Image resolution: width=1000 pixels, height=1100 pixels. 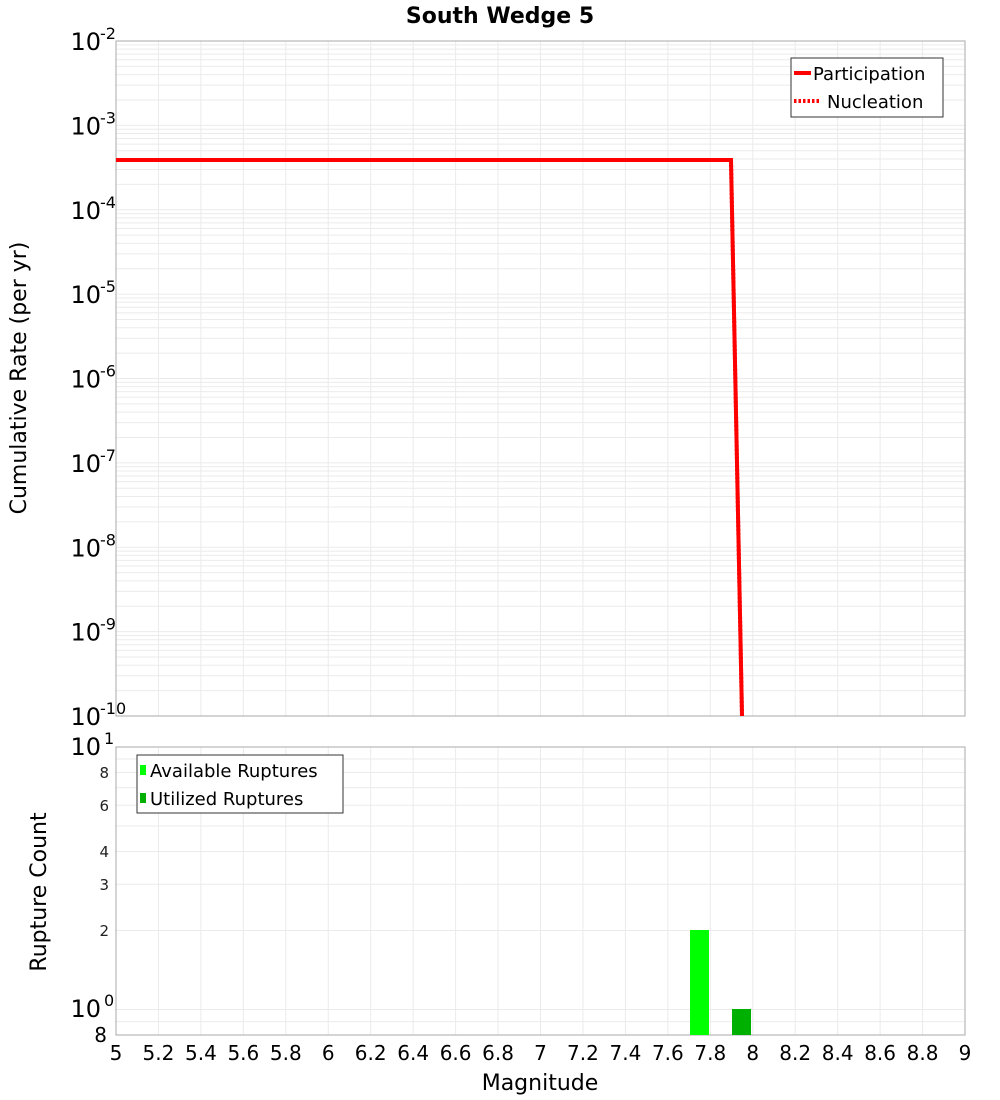 What do you see at coordinates (699, 982) in the screenshot?
I see `bar-available-ruptures` at bounding box center [699, 982].